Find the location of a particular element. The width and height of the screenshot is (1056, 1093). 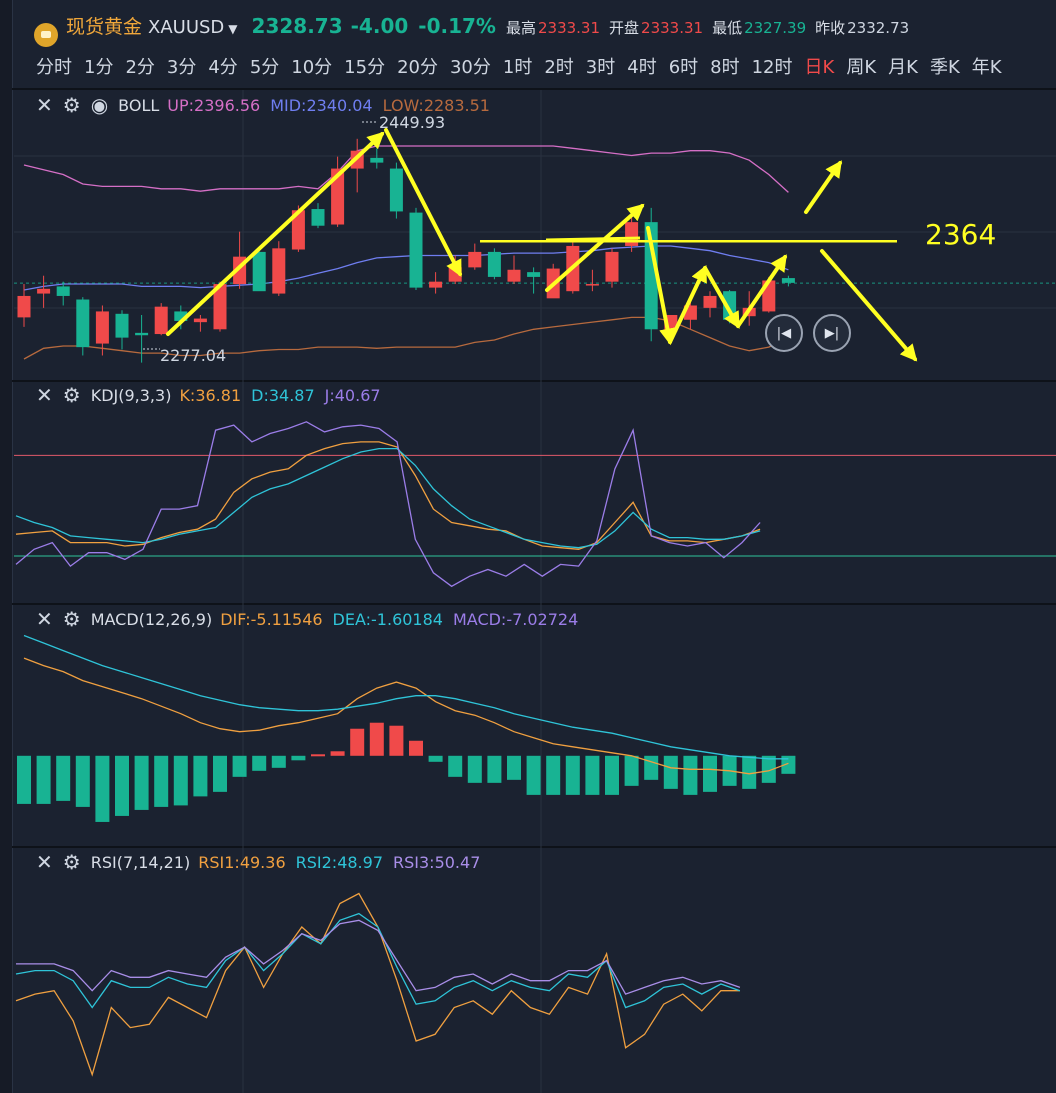

tab-timeframe: 3时 is located at coordinates (600, 67).